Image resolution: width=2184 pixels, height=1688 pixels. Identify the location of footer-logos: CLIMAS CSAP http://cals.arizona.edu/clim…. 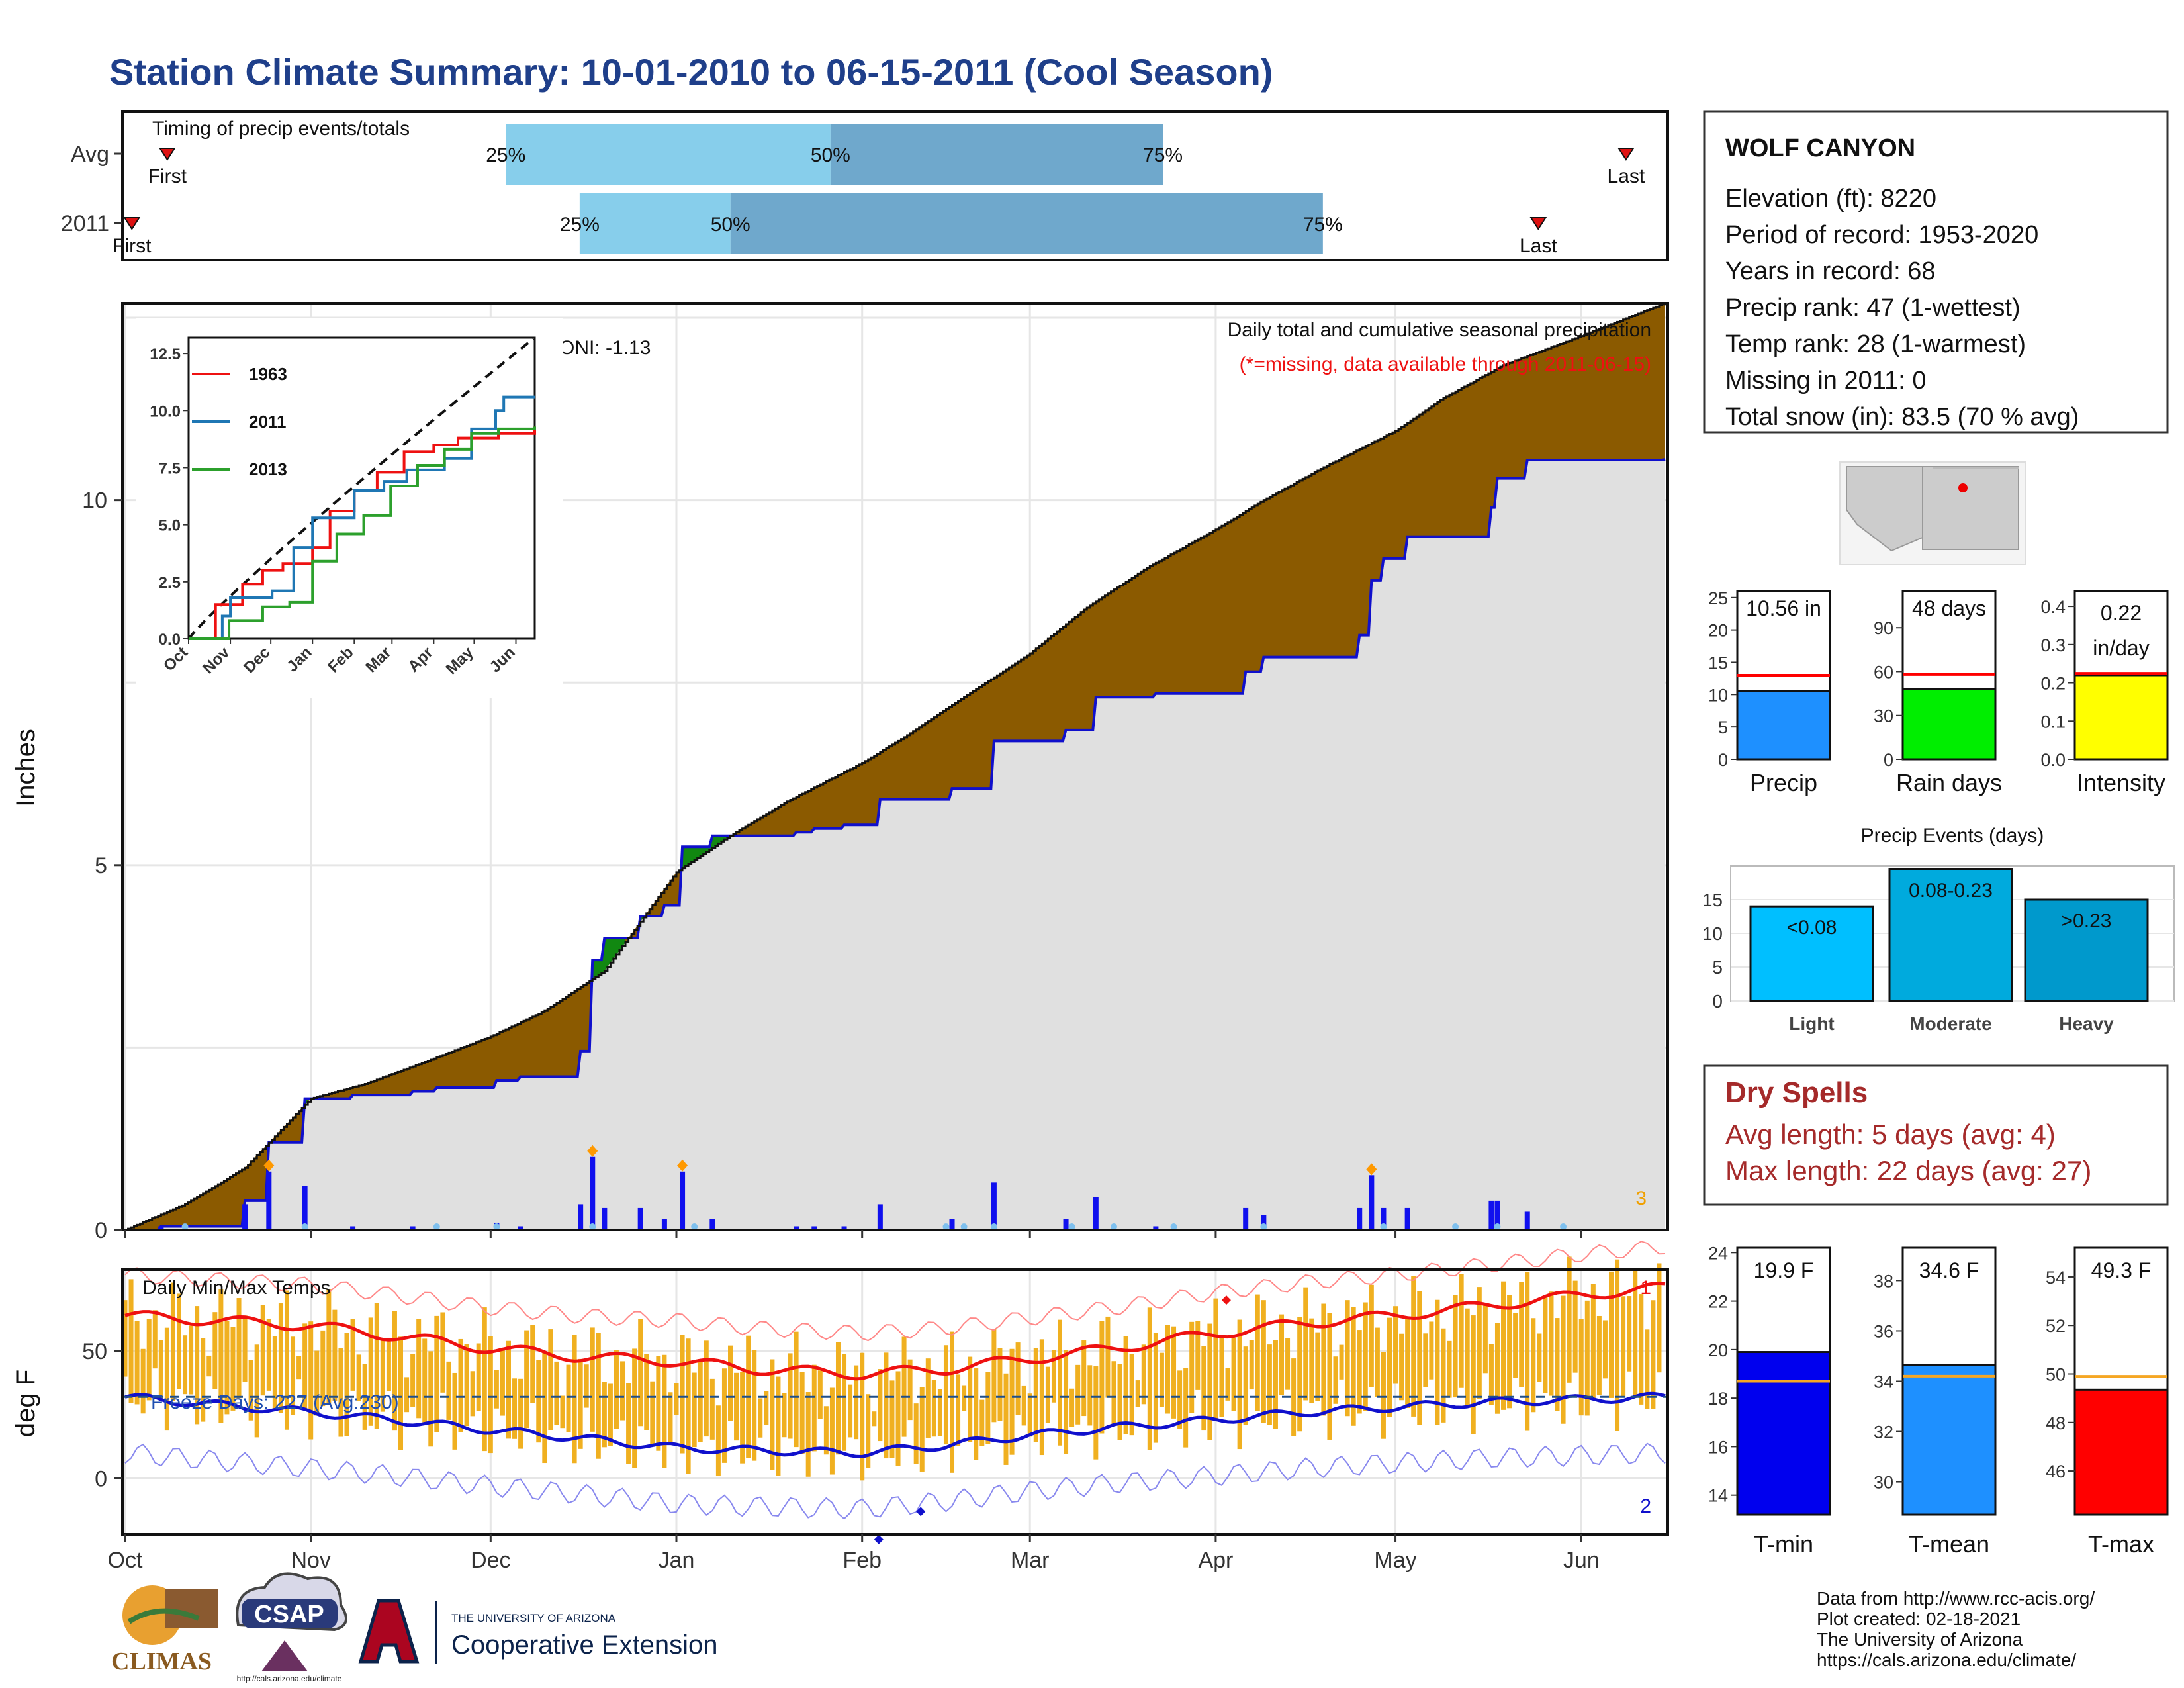
(414, 1627).